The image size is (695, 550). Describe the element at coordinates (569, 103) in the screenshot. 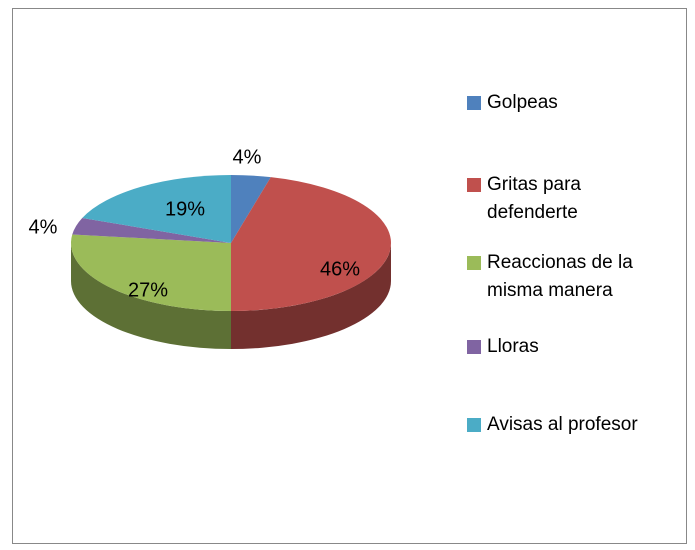

I see `legend-item: Golpeas` at that location.